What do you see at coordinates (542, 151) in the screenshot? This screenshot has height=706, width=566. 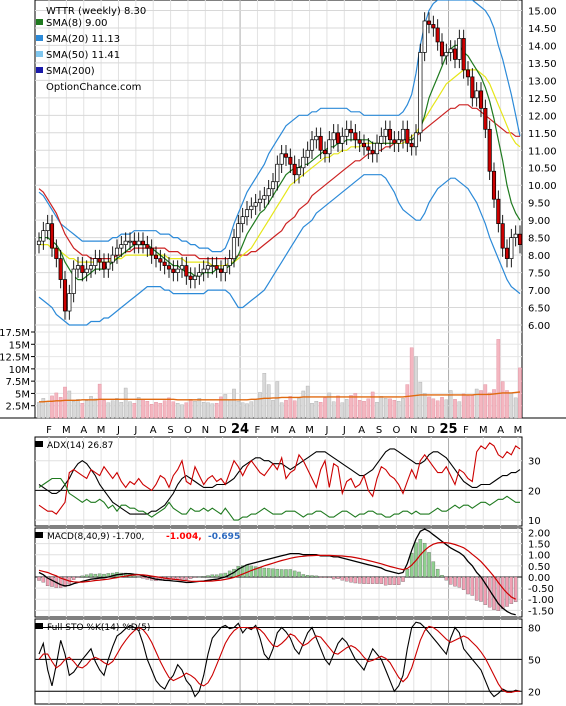 I see `price-tick-label: 11.00` at bounding box center [542, 151].